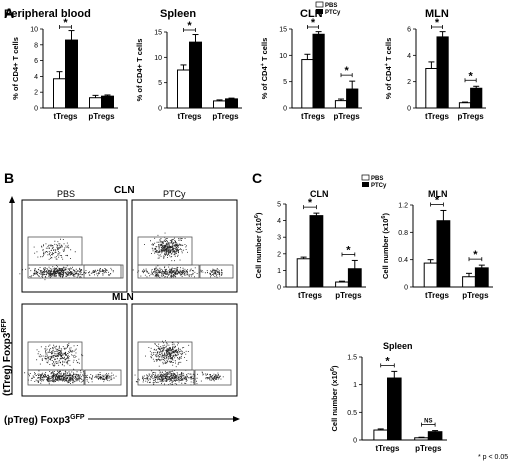 The height and width of the screenshot is (463, 520). I want to click on flow-x-axis-label: (pTreg) Foxp3GFP, so click(44, 420).